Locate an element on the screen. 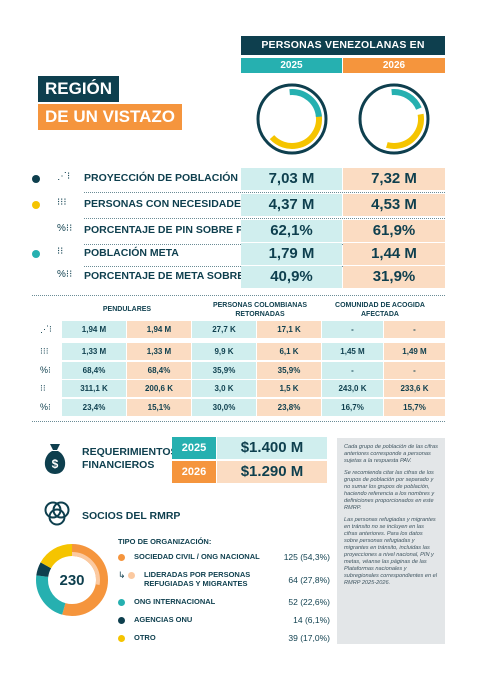  breakdown-cell: 311,1 K is located at coordinates (94, 388).